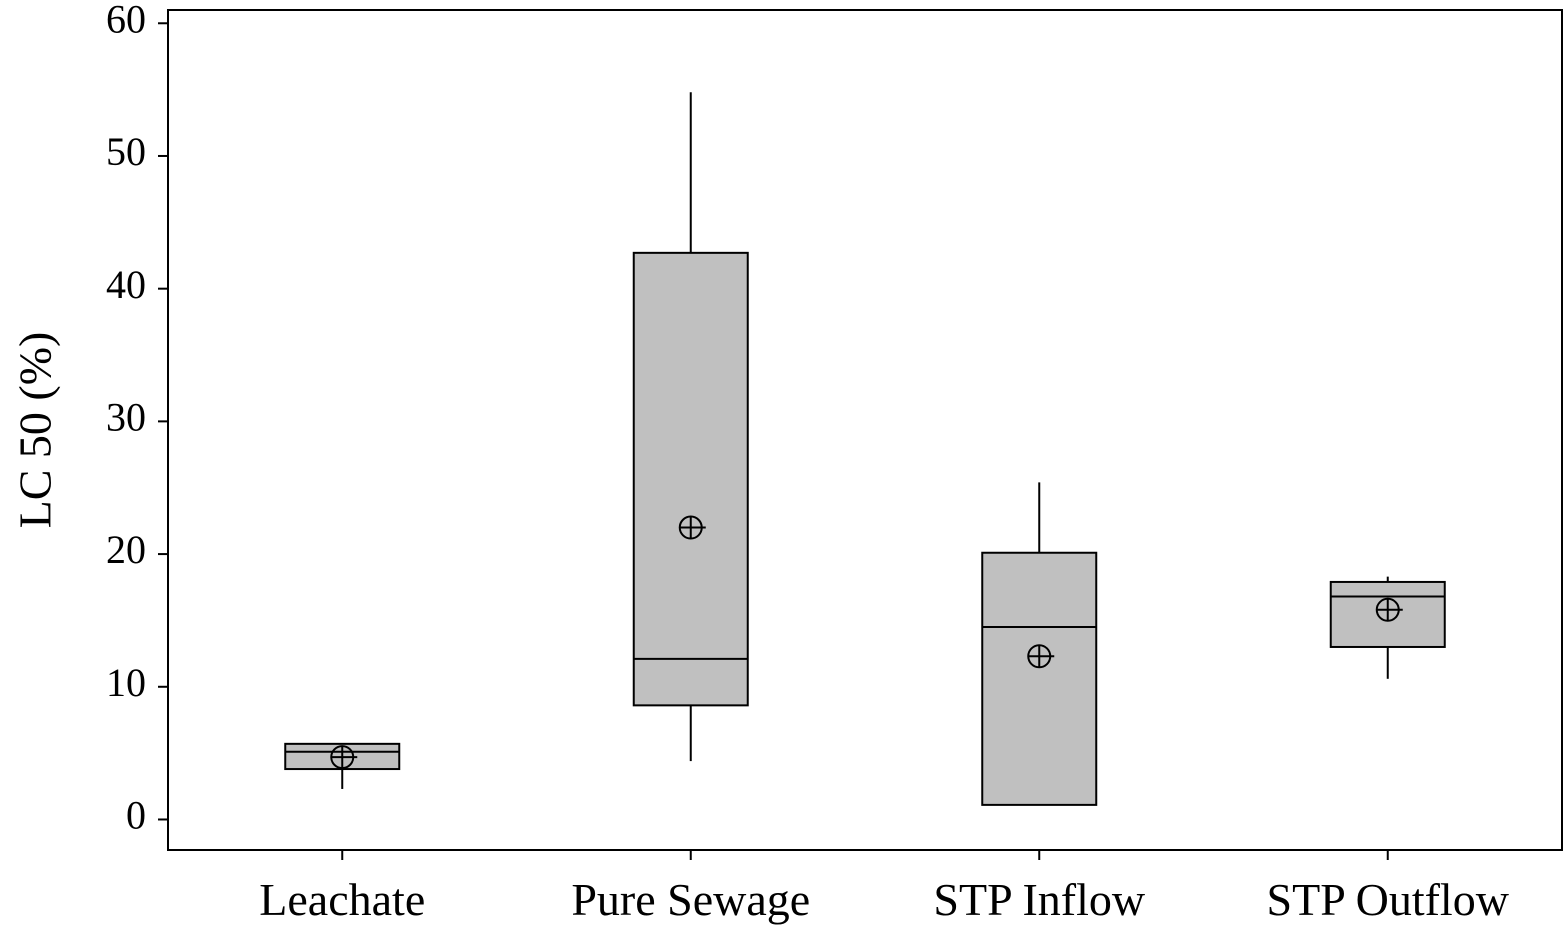 The height and width of the screenshot is (928, 1567). What do you see at coordinates (126, 417) in the screenshot?
I see `y-tick-label: 30` at bounding box center [126, 417].